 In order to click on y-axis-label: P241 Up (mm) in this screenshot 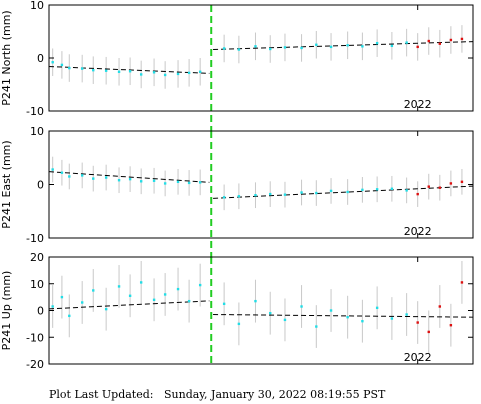, I will do `click(6, 311)`.